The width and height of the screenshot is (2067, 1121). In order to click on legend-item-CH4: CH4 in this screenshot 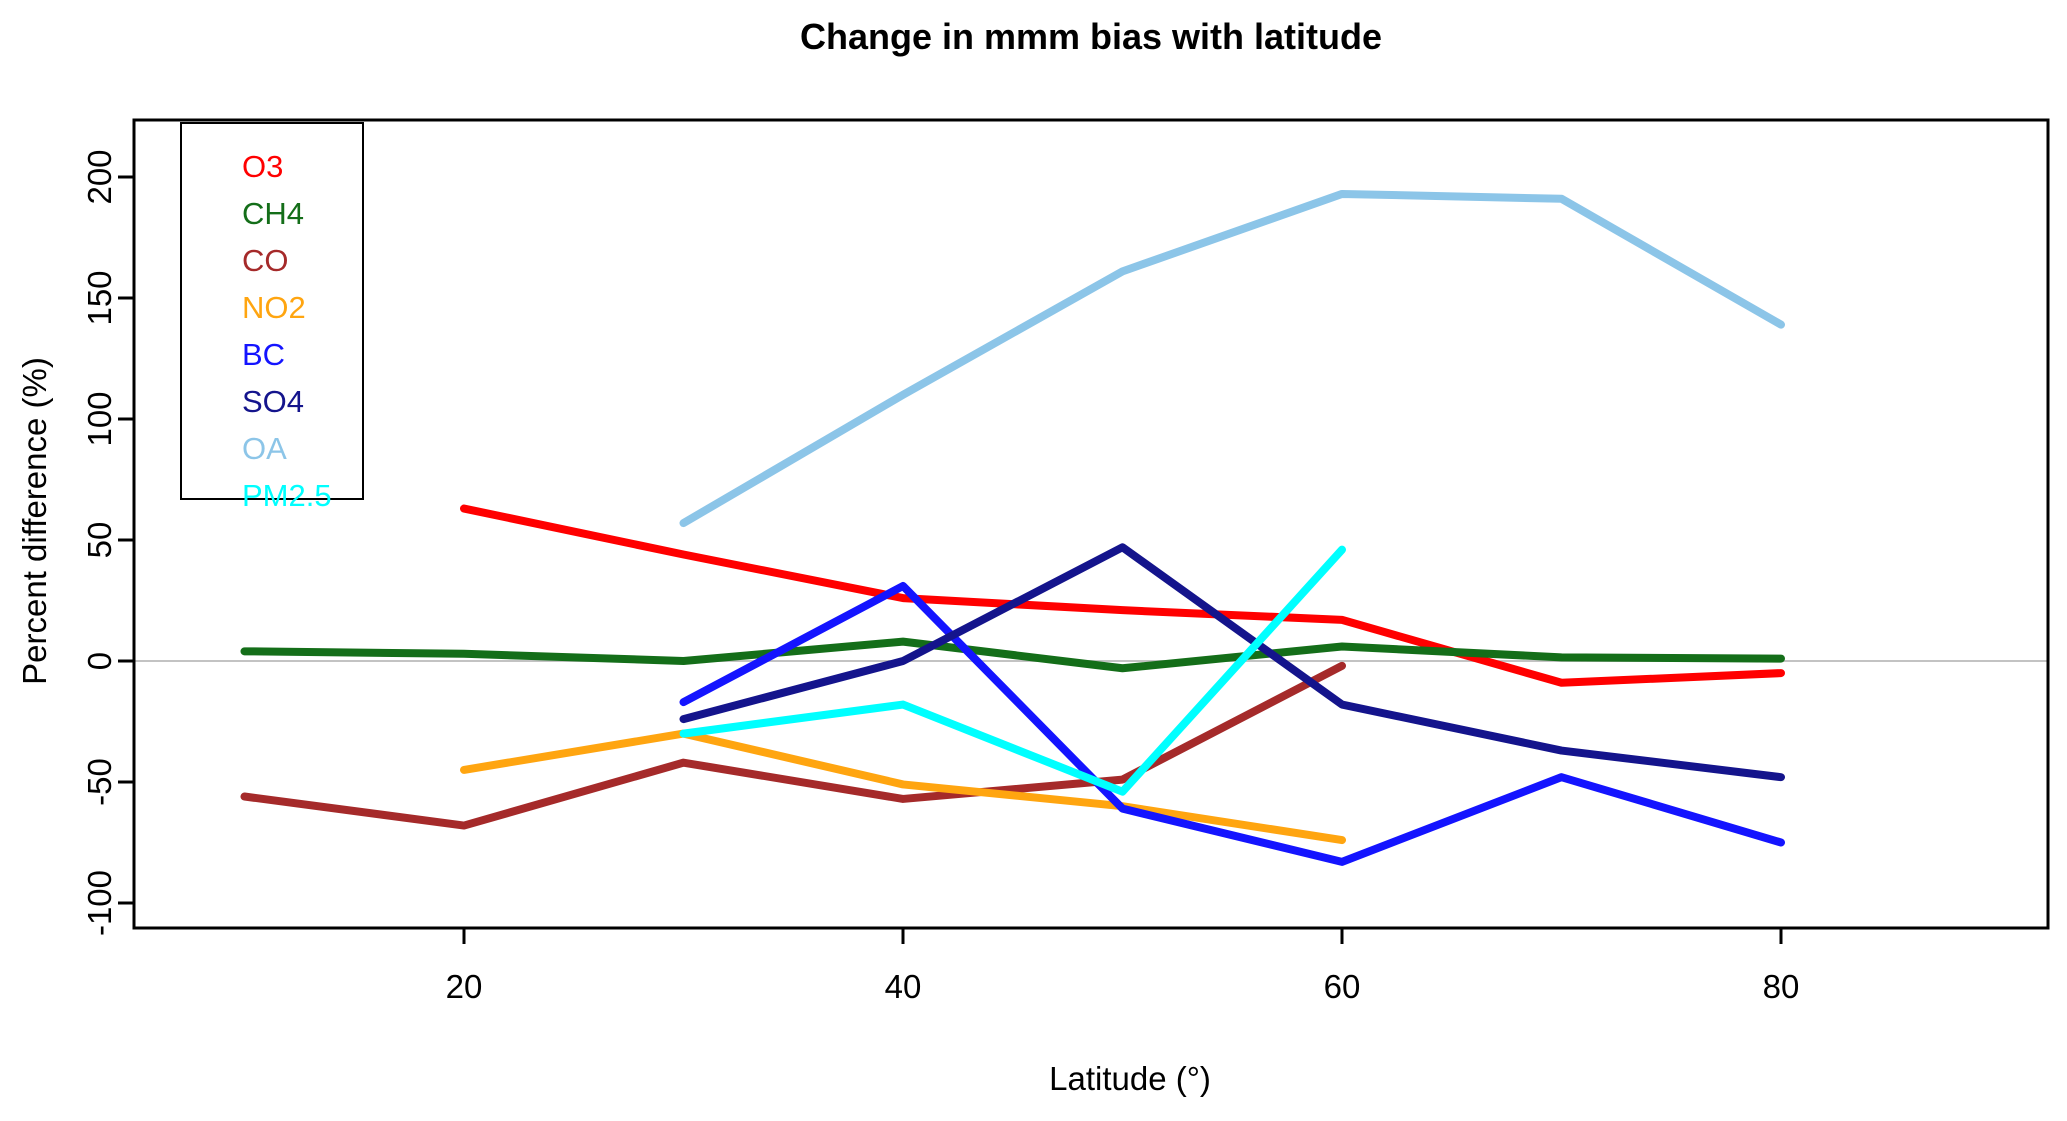, I will do `click(273, 213)`.